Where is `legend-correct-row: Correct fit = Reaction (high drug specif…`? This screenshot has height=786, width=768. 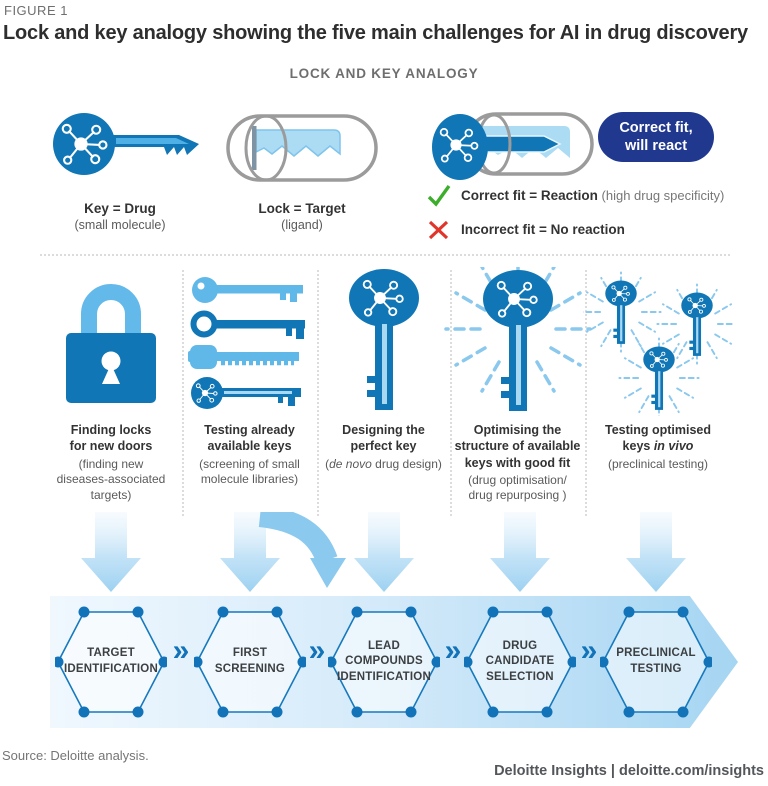
legend-correct-row: Correct fit = Reaction (high drug specif… is located at coordinates (575, 195).